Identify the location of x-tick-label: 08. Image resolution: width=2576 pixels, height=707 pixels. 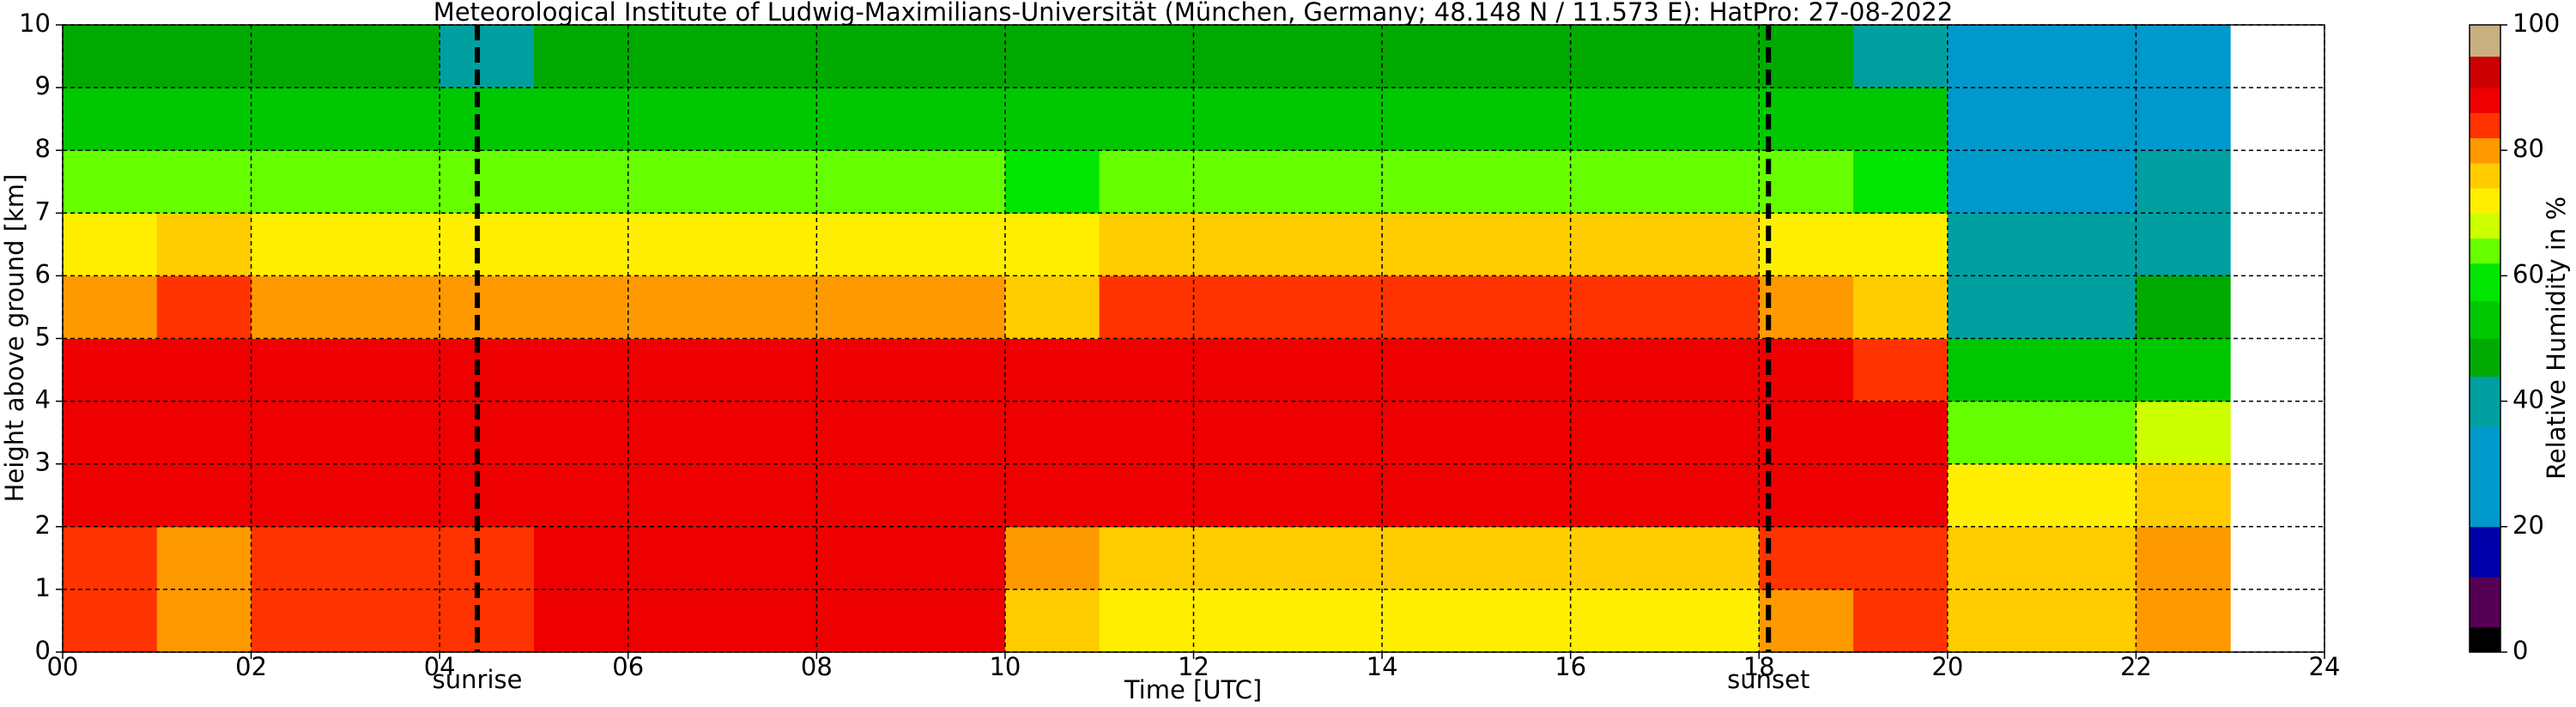
(817, 666).